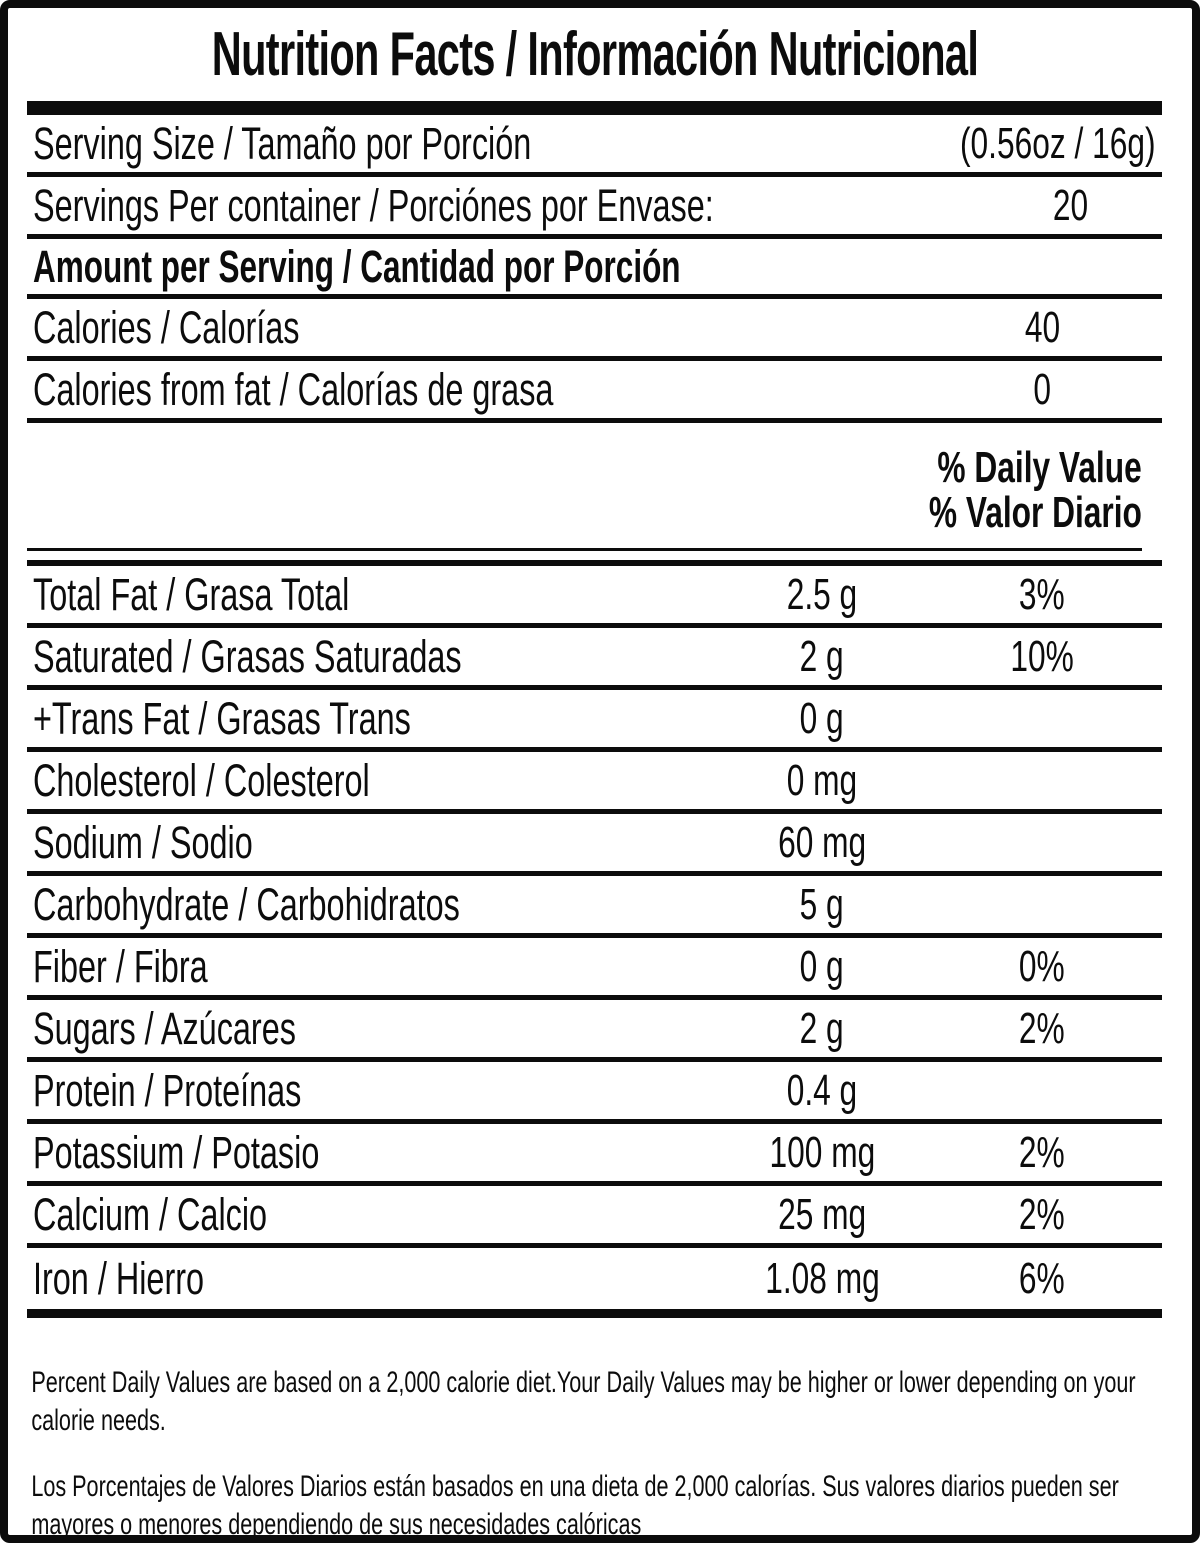 The image size is (1200, 1543). I want to click on daily-value-header-en-text: % Daily Value, so click(1039, 467).